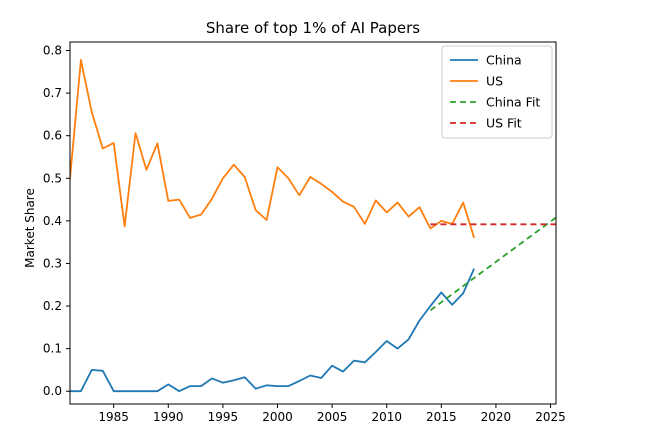 The image size is (660, 438). I want to click on x-tick-label: 1990, so click(168, 417).